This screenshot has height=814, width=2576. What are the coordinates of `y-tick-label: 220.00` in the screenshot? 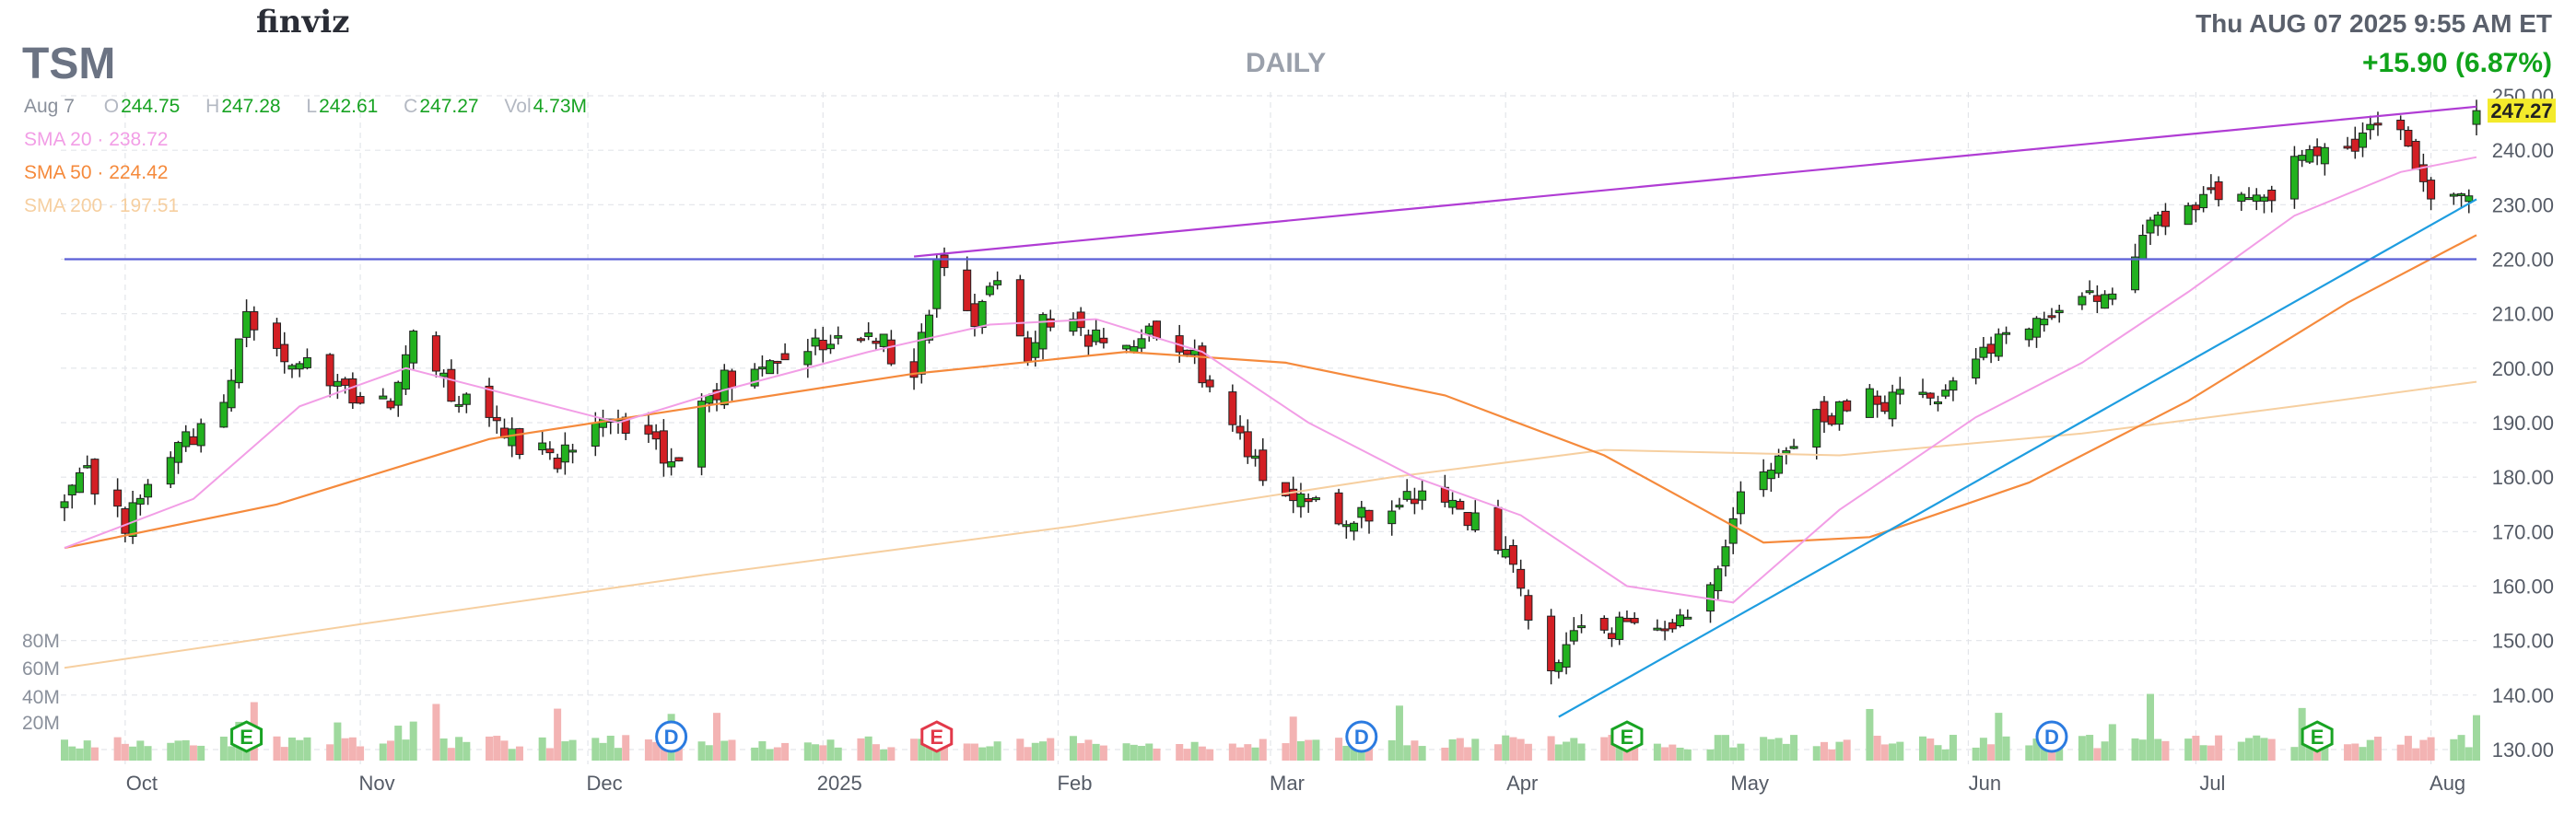 It's located at (2523, 260).